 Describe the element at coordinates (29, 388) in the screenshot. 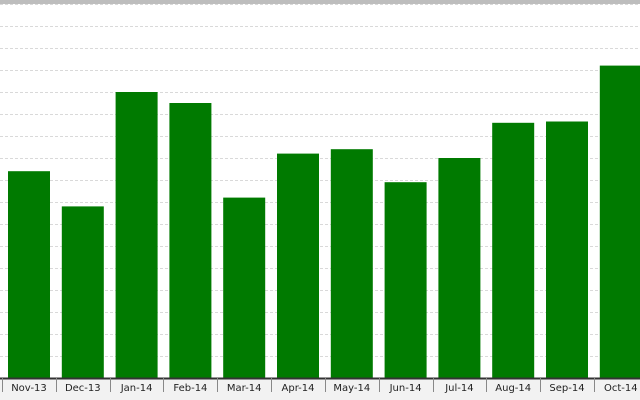

I see `x-tick-label: Nov-13` at that location.